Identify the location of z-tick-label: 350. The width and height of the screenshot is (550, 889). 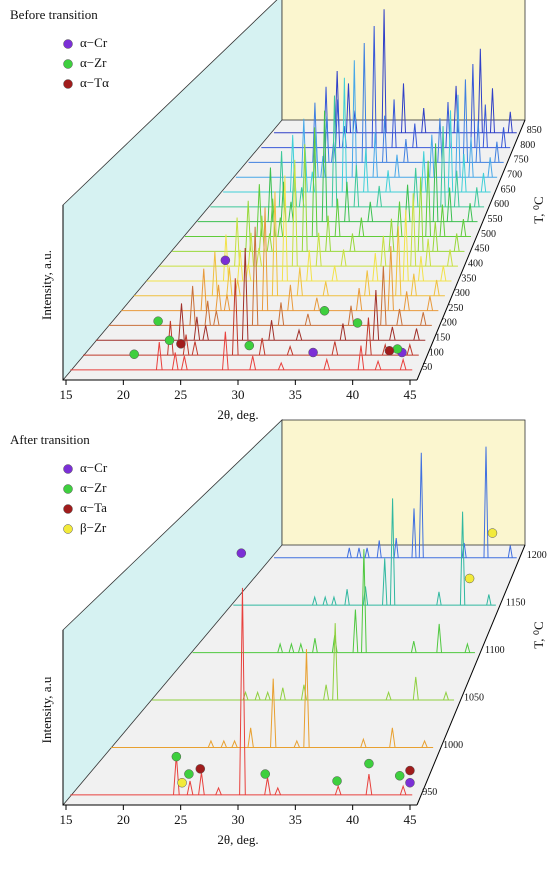
(468, 278).